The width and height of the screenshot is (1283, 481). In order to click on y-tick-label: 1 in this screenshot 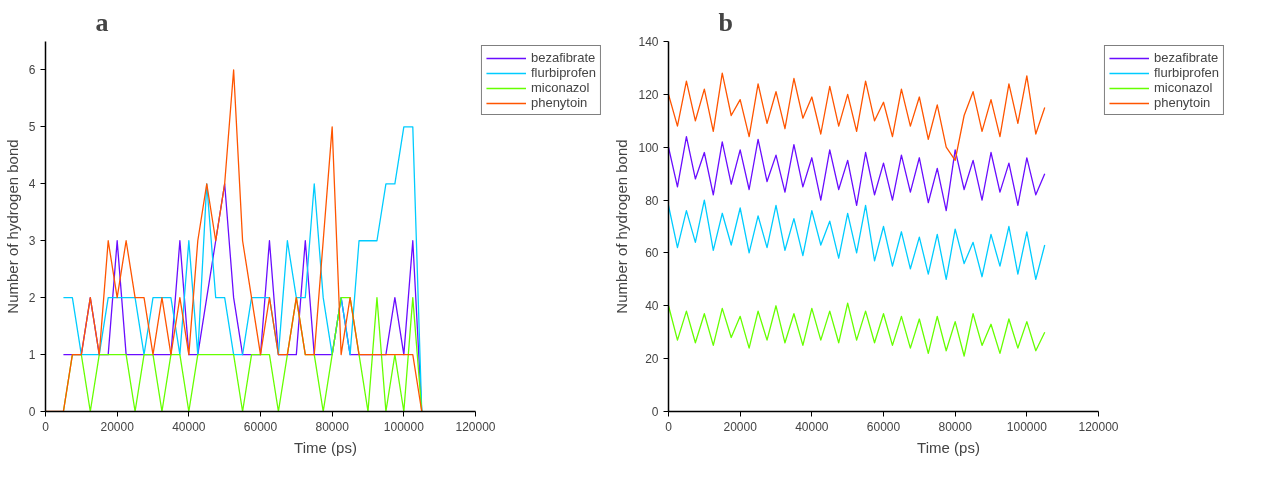, I will do `click(32, 355)`.